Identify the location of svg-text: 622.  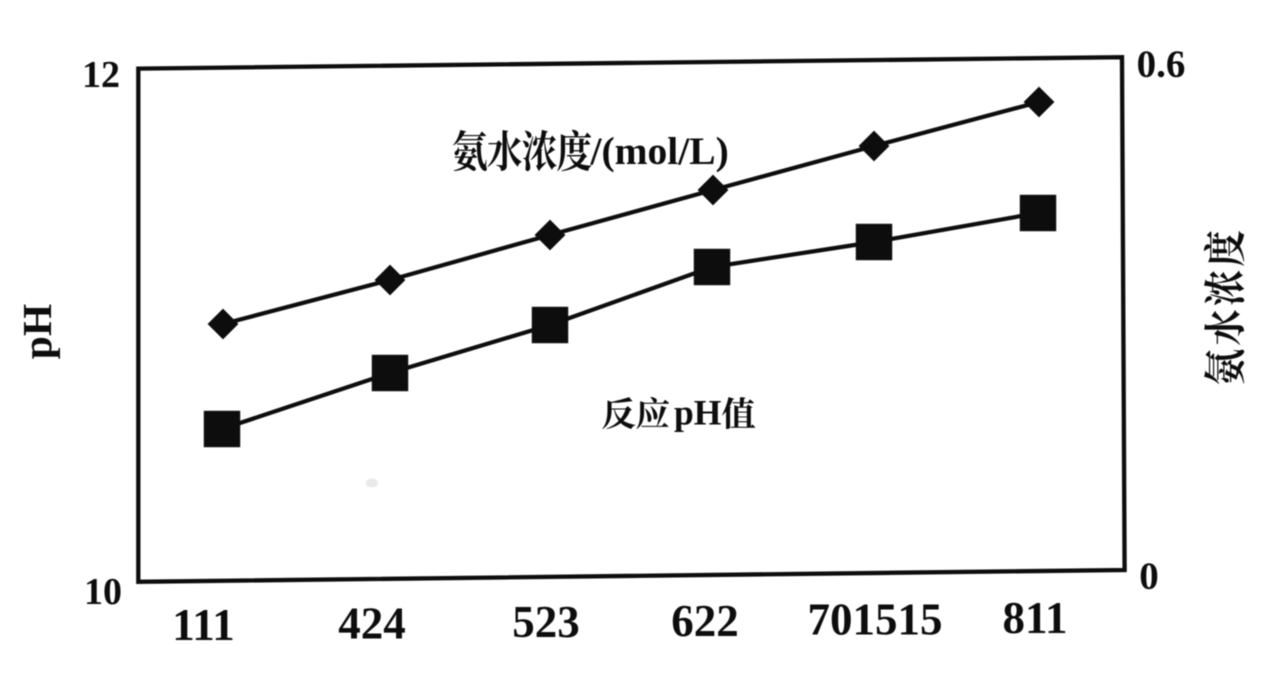
(705, 621).